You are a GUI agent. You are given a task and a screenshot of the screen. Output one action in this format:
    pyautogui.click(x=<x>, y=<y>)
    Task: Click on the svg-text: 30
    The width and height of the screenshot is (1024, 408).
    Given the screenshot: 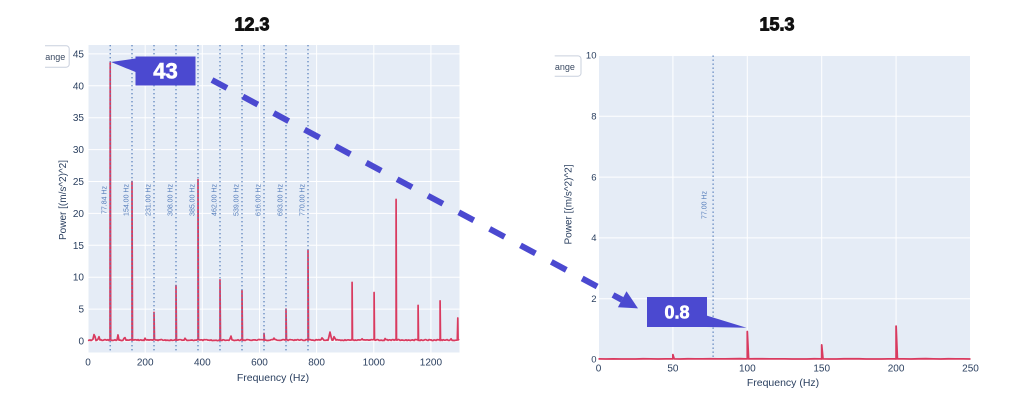 What is the action you would take?
    pyautogui.click(x=79, y=150)
    